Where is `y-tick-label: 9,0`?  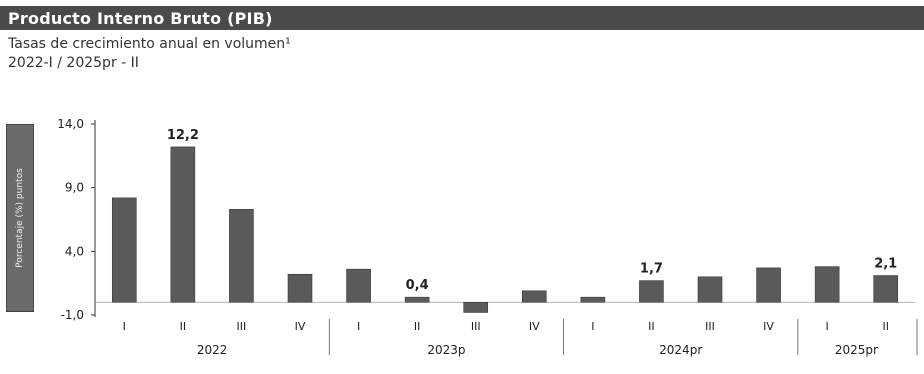 y-tick-label: 9,0 is located at coordinates (74, 188).